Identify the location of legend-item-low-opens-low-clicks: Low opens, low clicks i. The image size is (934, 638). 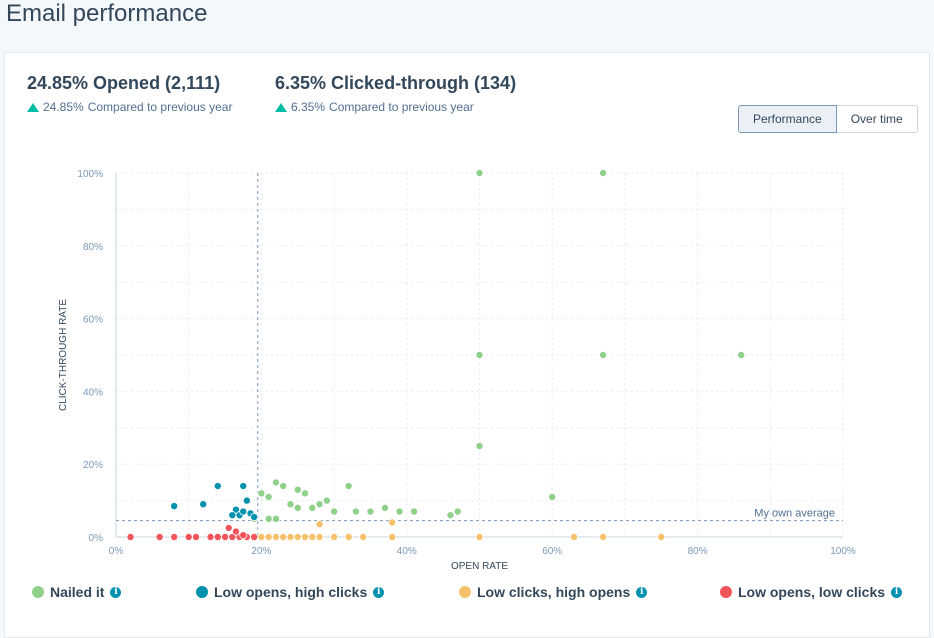
(811, 592).